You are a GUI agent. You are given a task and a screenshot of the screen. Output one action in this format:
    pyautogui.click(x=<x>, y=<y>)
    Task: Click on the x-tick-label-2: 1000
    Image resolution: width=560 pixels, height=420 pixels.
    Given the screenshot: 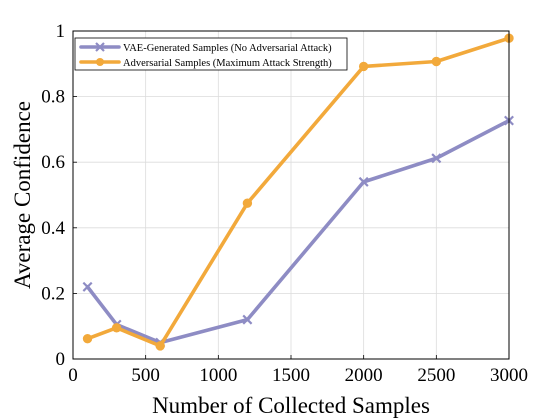 What is the action you would take?
    pyautogui.click(x=218, y=375)
    